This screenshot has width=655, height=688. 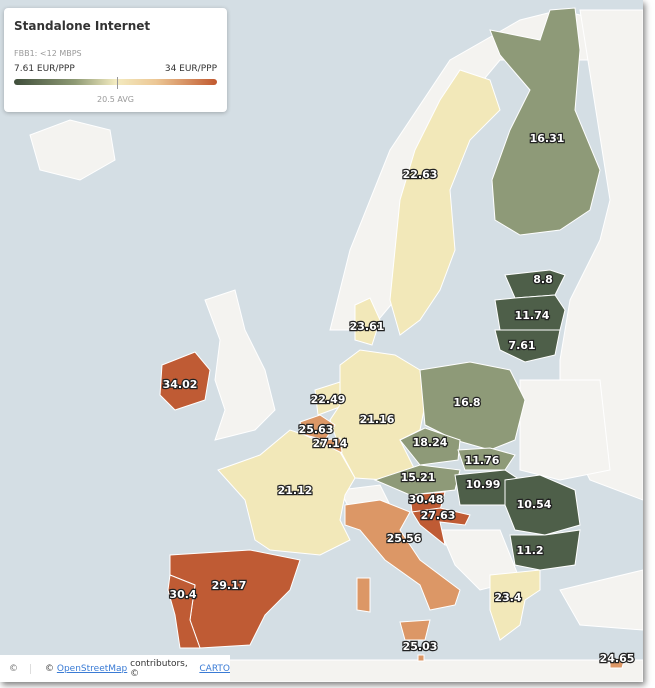 What do you see at coordinates (421, 658) in the screenshot?
I see `region-malta` at bounding box center [421, 658].